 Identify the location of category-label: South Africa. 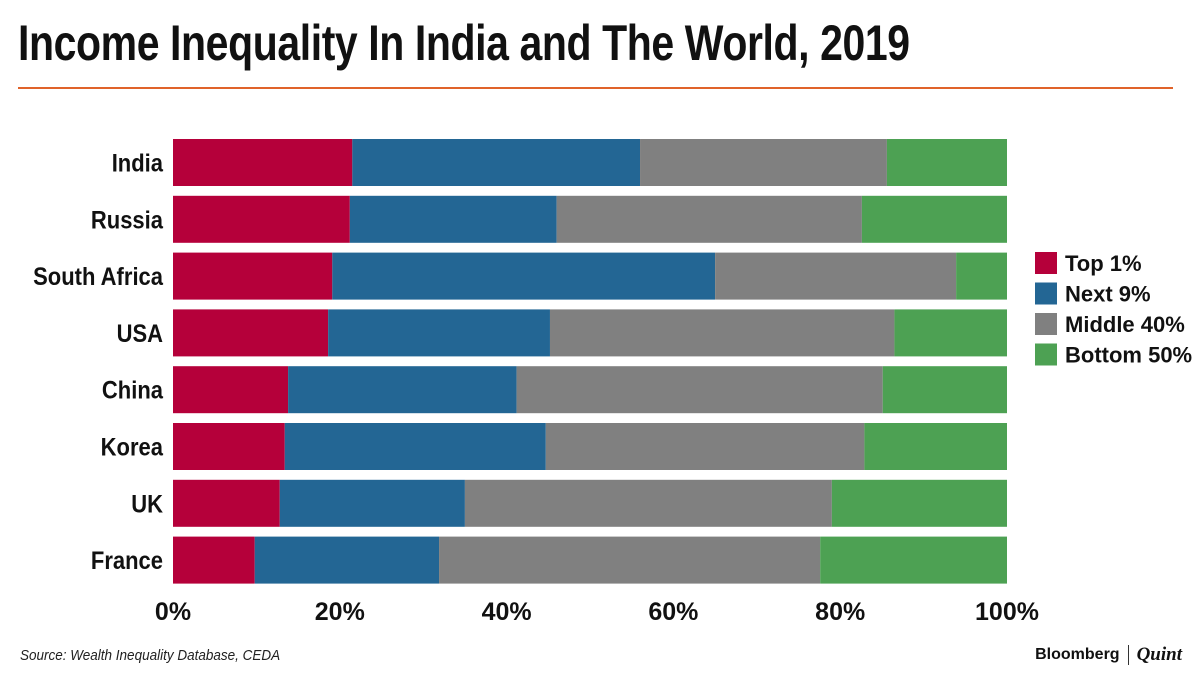
(98, 277).